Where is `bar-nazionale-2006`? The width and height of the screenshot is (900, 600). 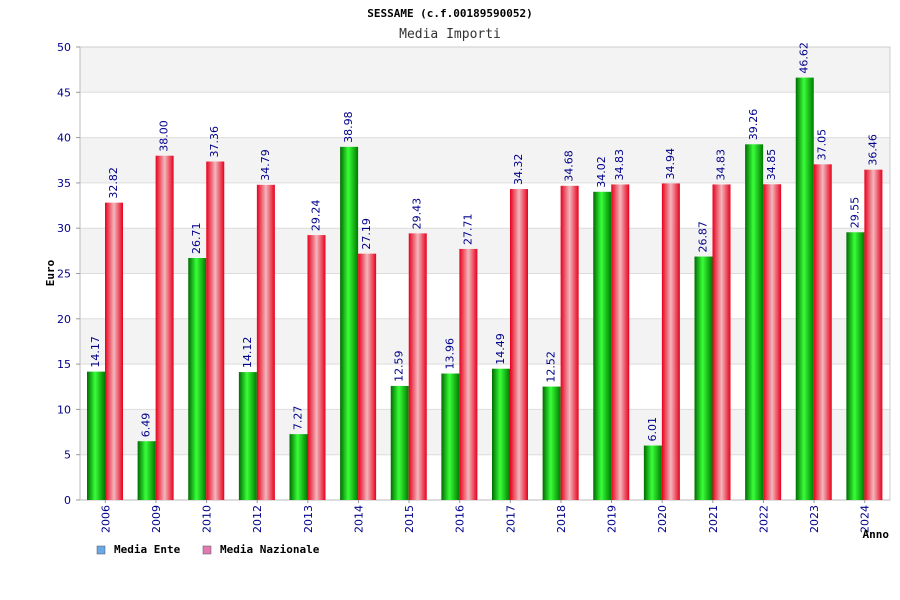 bar-nazionale-2006 is located at coordinates (114, 351).